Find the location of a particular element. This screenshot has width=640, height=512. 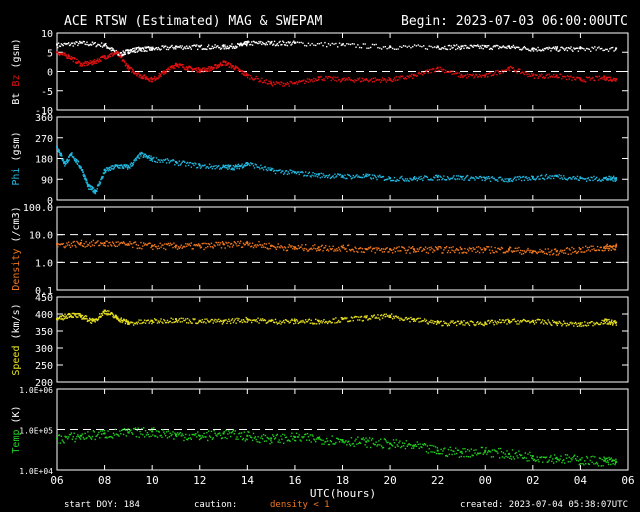

y-tick-label: 90 is located at coordinates (47, 180).